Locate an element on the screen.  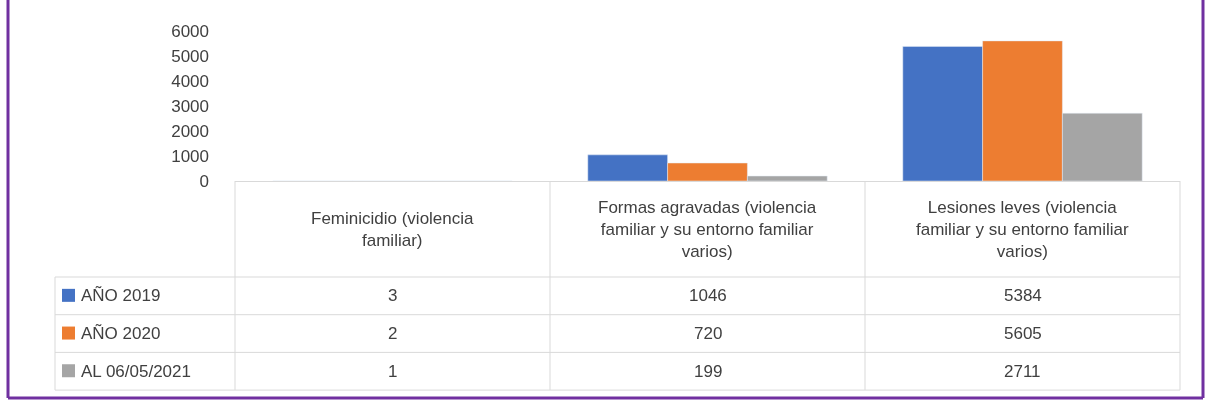
data-label: 2711 is located at coordinates (1022, 371).